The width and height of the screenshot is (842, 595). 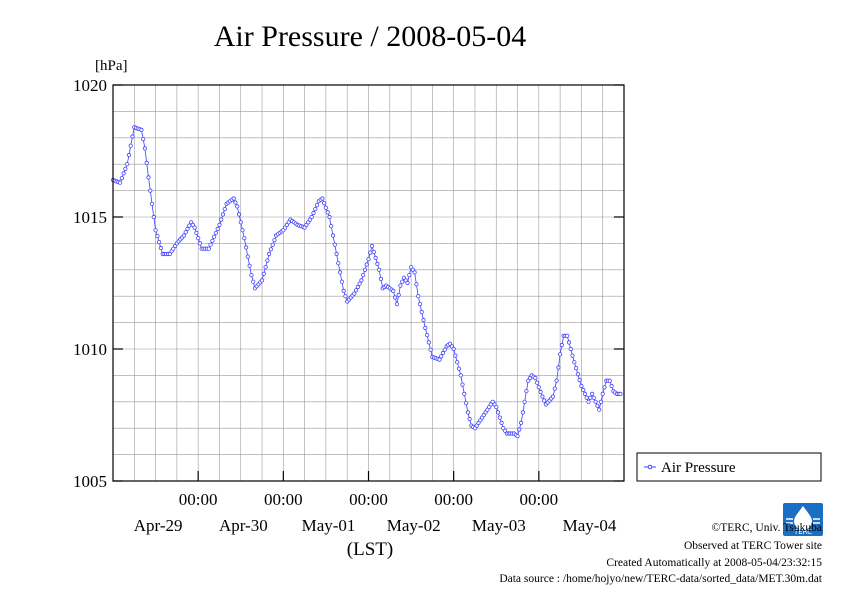 I want to click on x-tick-date-label: Apr-29, so click(x=158, y=525).